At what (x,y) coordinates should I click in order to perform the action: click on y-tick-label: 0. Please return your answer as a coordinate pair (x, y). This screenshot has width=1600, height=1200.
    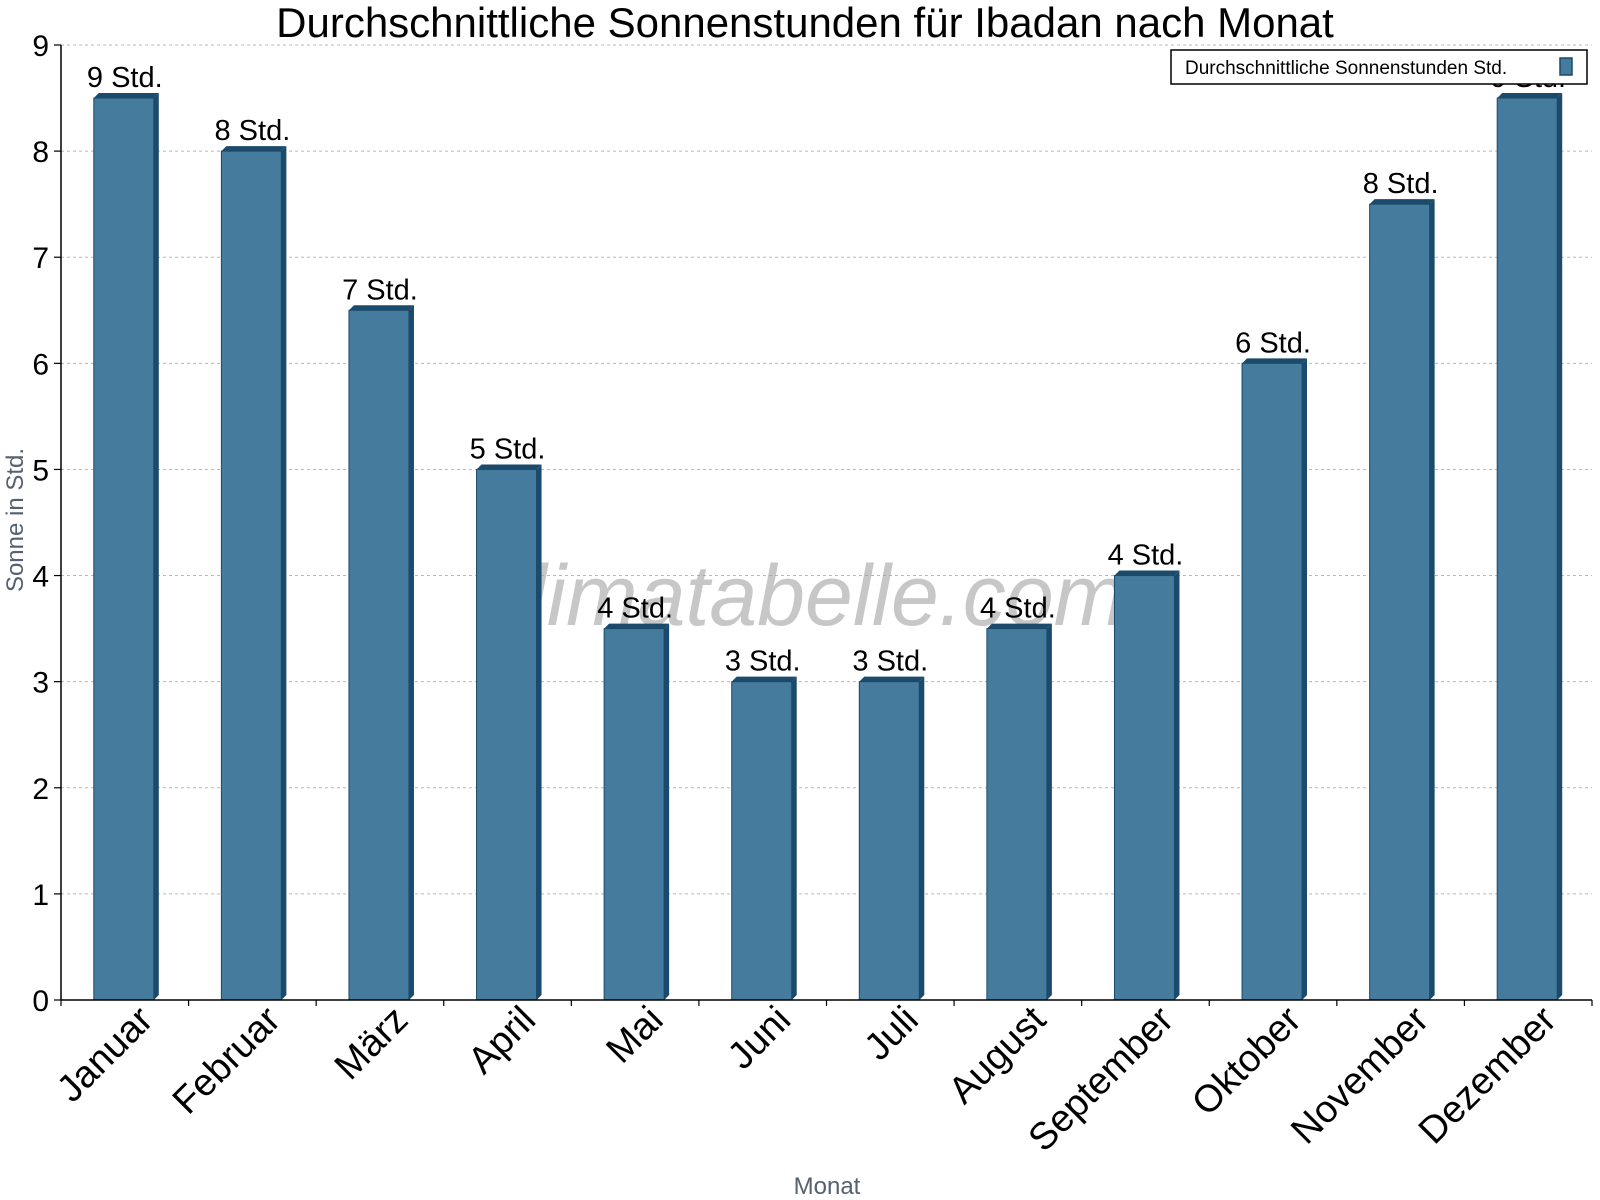
    Looking at the image, I should click on (40, 1001).